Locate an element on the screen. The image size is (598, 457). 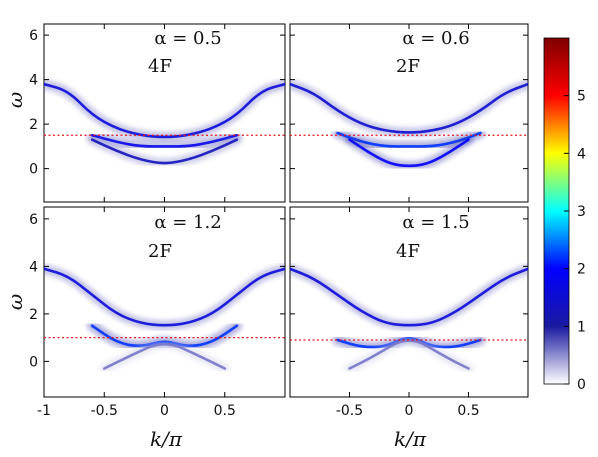
y-tick-labels: 6 4 2 0 6 4 2 0 is located at coordinates (33, 199).